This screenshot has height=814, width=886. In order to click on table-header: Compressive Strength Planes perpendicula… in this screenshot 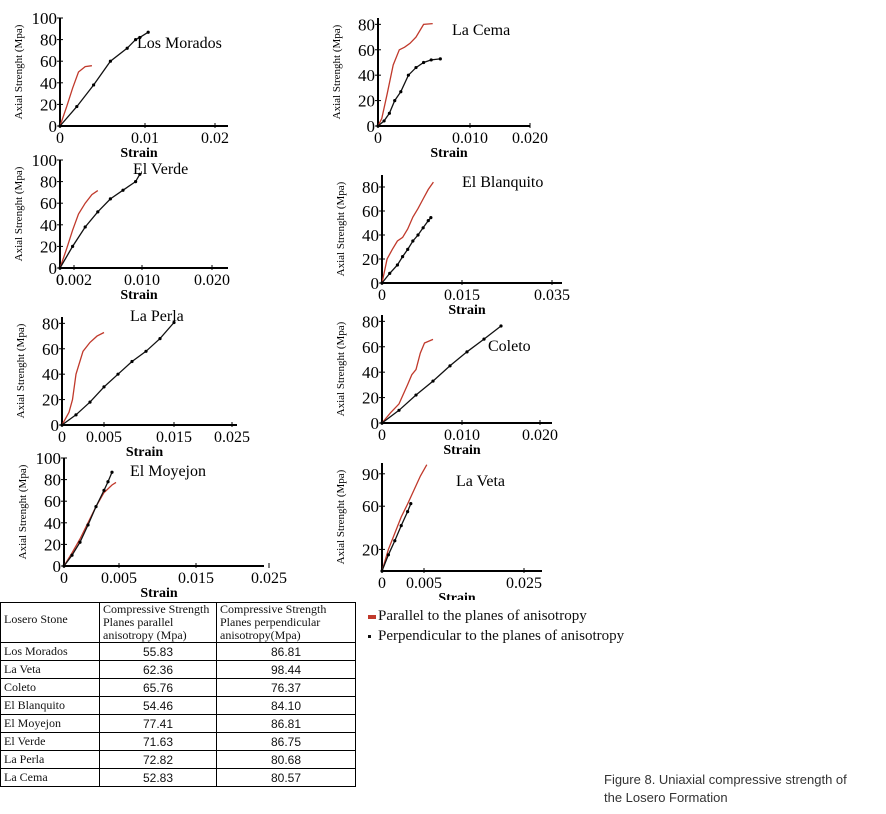, I will do `click(286, 622)`.